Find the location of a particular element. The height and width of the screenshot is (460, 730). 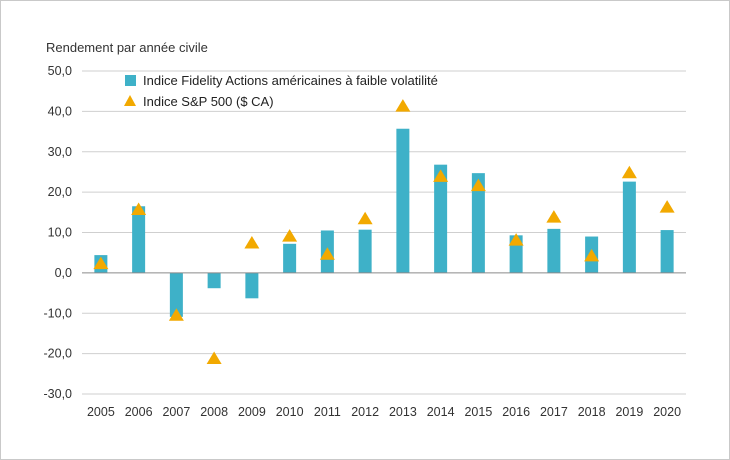

x-tick-label: 2011 is located at coordinates (327, 412).